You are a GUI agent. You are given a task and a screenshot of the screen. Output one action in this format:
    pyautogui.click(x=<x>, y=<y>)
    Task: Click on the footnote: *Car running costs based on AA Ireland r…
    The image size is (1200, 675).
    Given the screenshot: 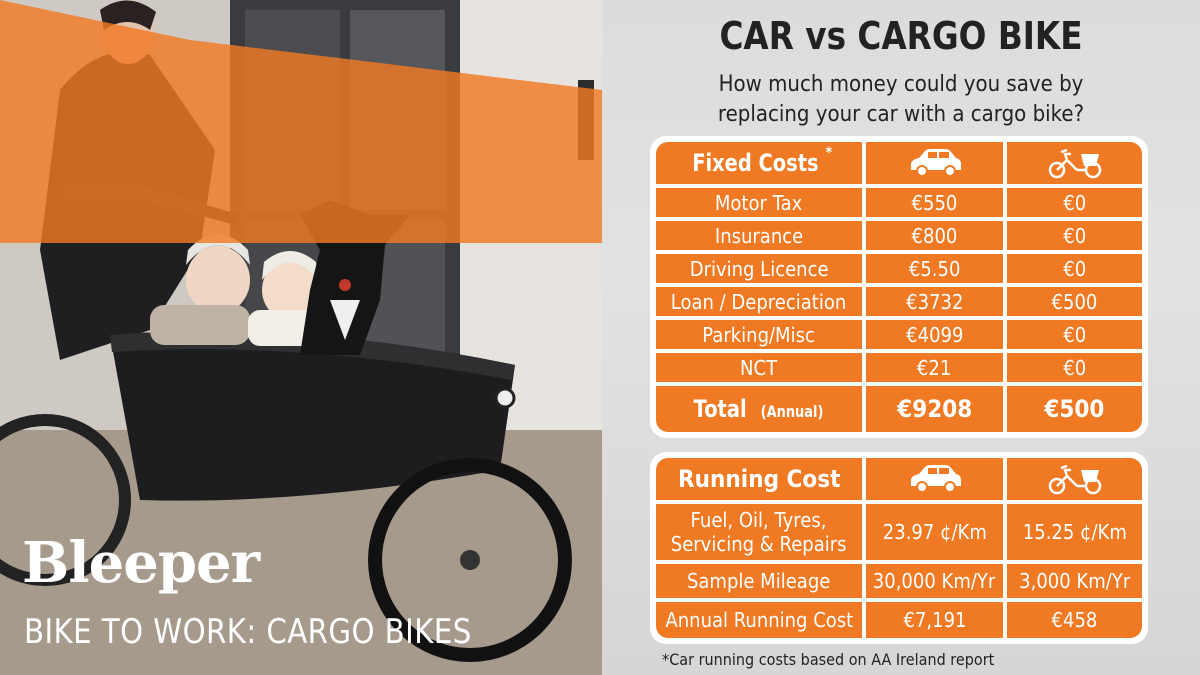 What is the action you would take?
    pyautogui.click(x=828, y=659)
    